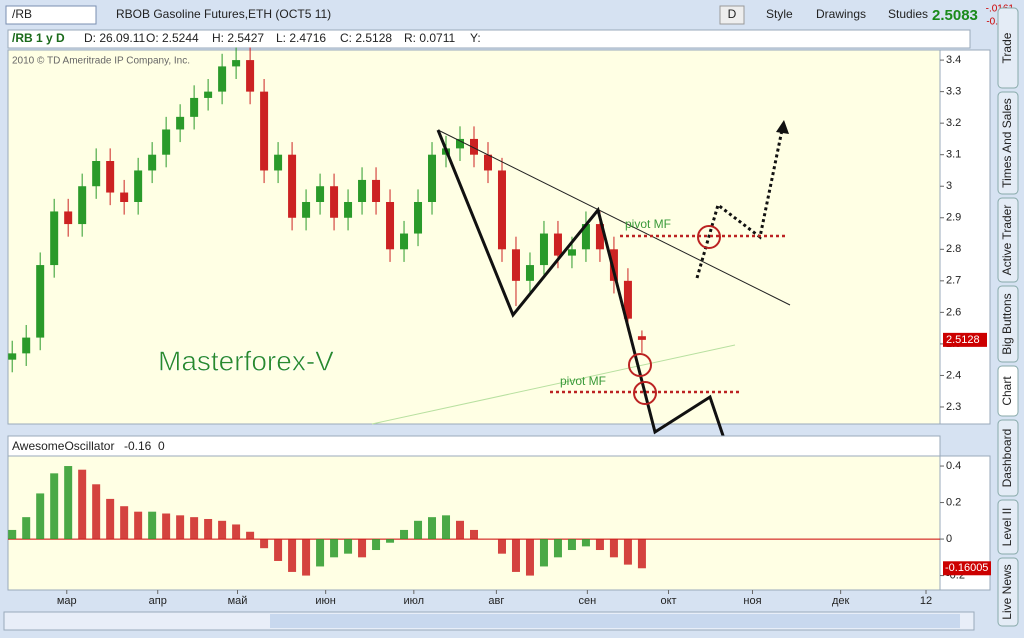 Image resolution: width=1024 pixels, height=638 pixels. What do you see at coordinates (953, 249) in the screenshot?
I see `y-tick-label: 2.8` at bounding box center [953, 249].